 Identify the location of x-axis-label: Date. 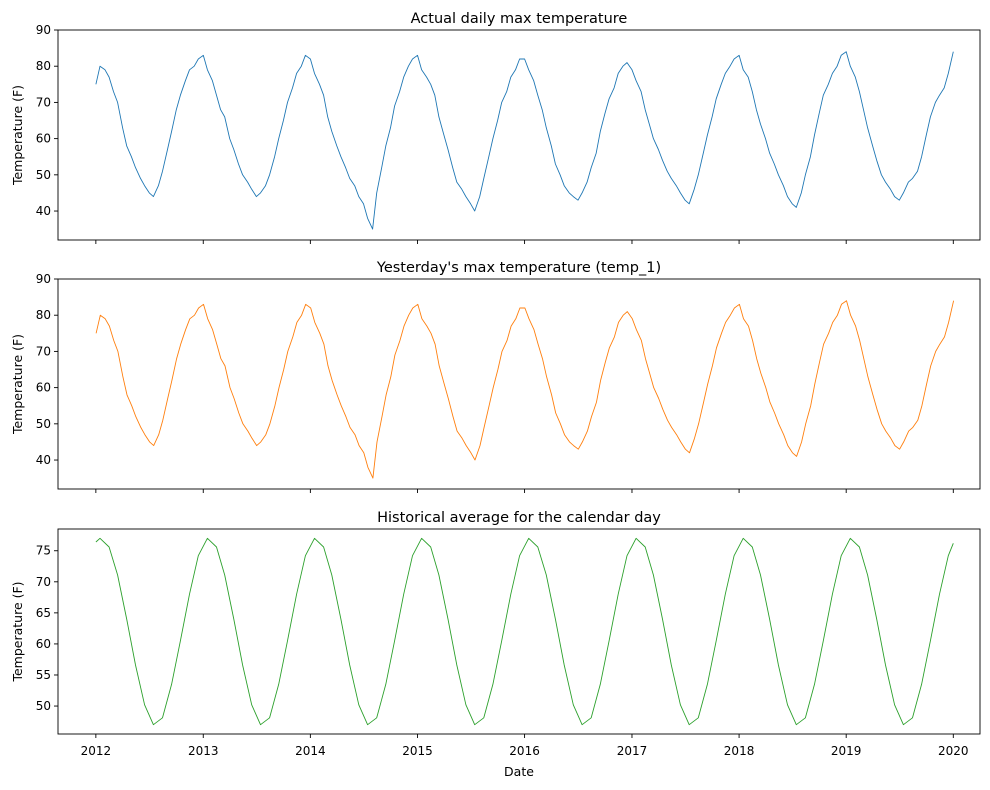
(519, 771).